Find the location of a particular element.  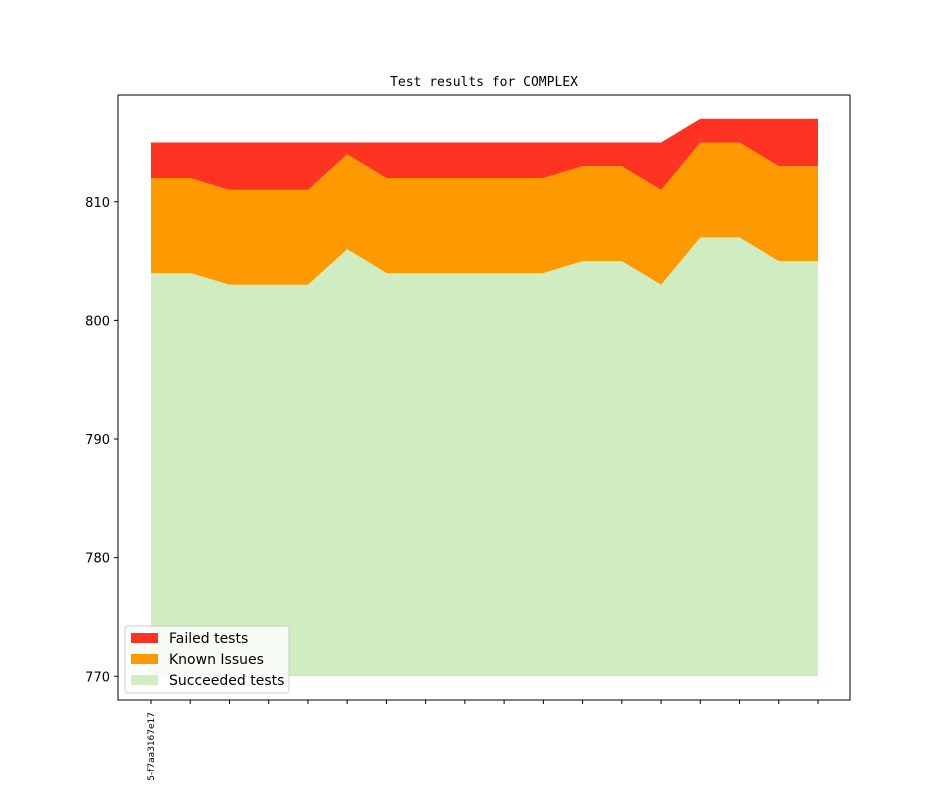

legend-box is located at coordinates (207, 659).